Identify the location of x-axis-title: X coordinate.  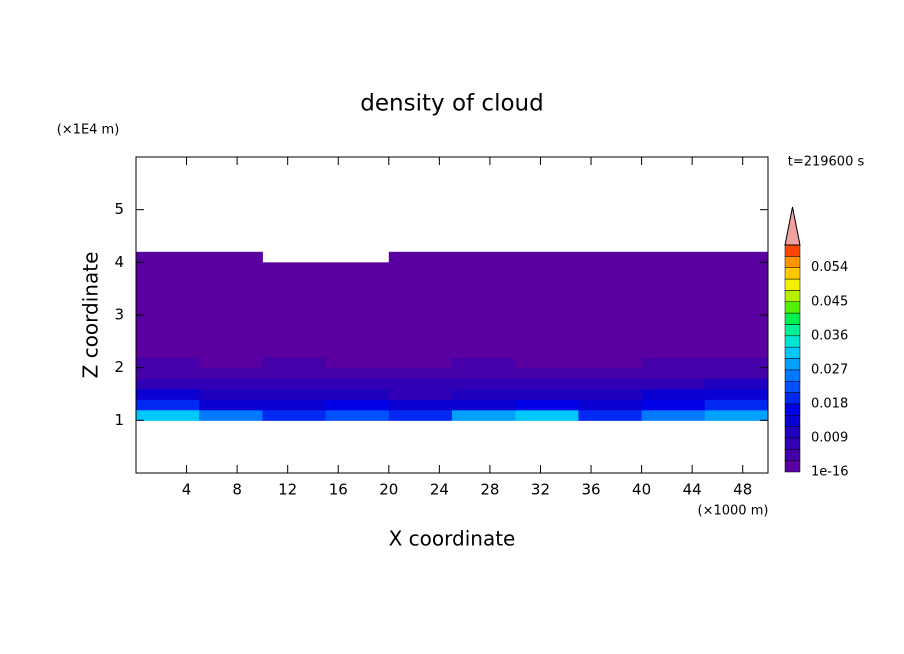
(452, 539).